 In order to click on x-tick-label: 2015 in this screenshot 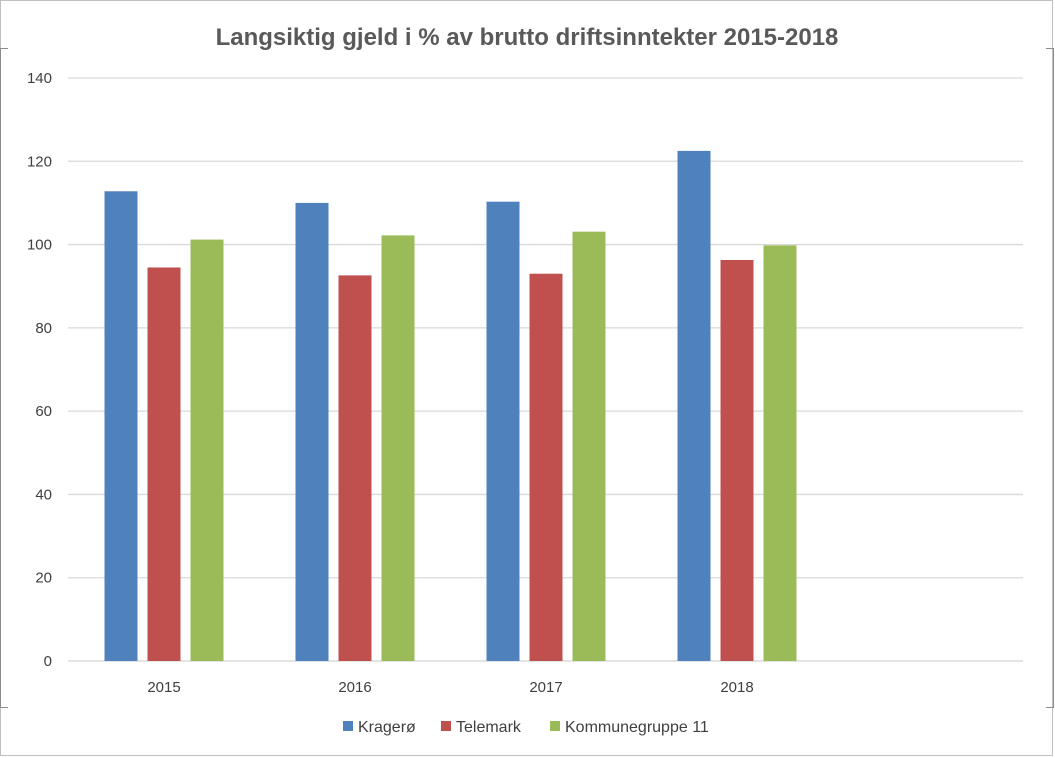, I will do `click(163, 687)`.